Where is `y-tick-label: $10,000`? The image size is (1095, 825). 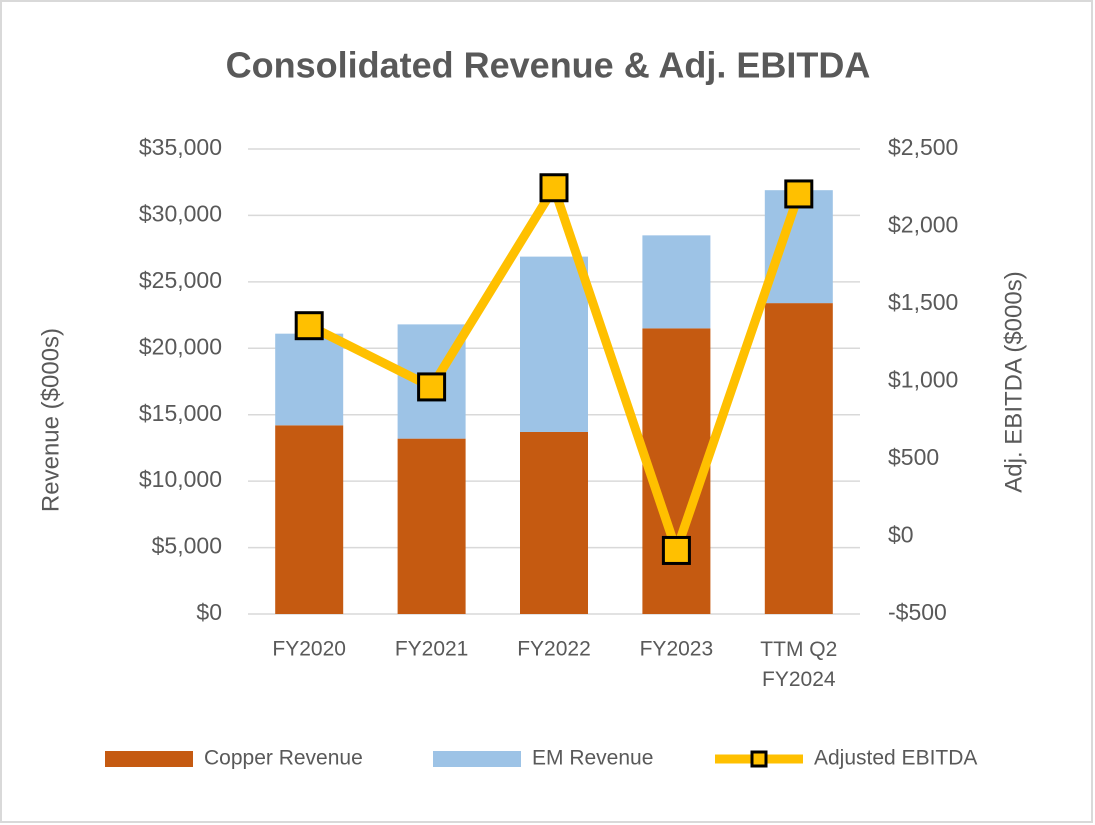 y-tick-label: $10,000 is located at coordinates (180, 479).